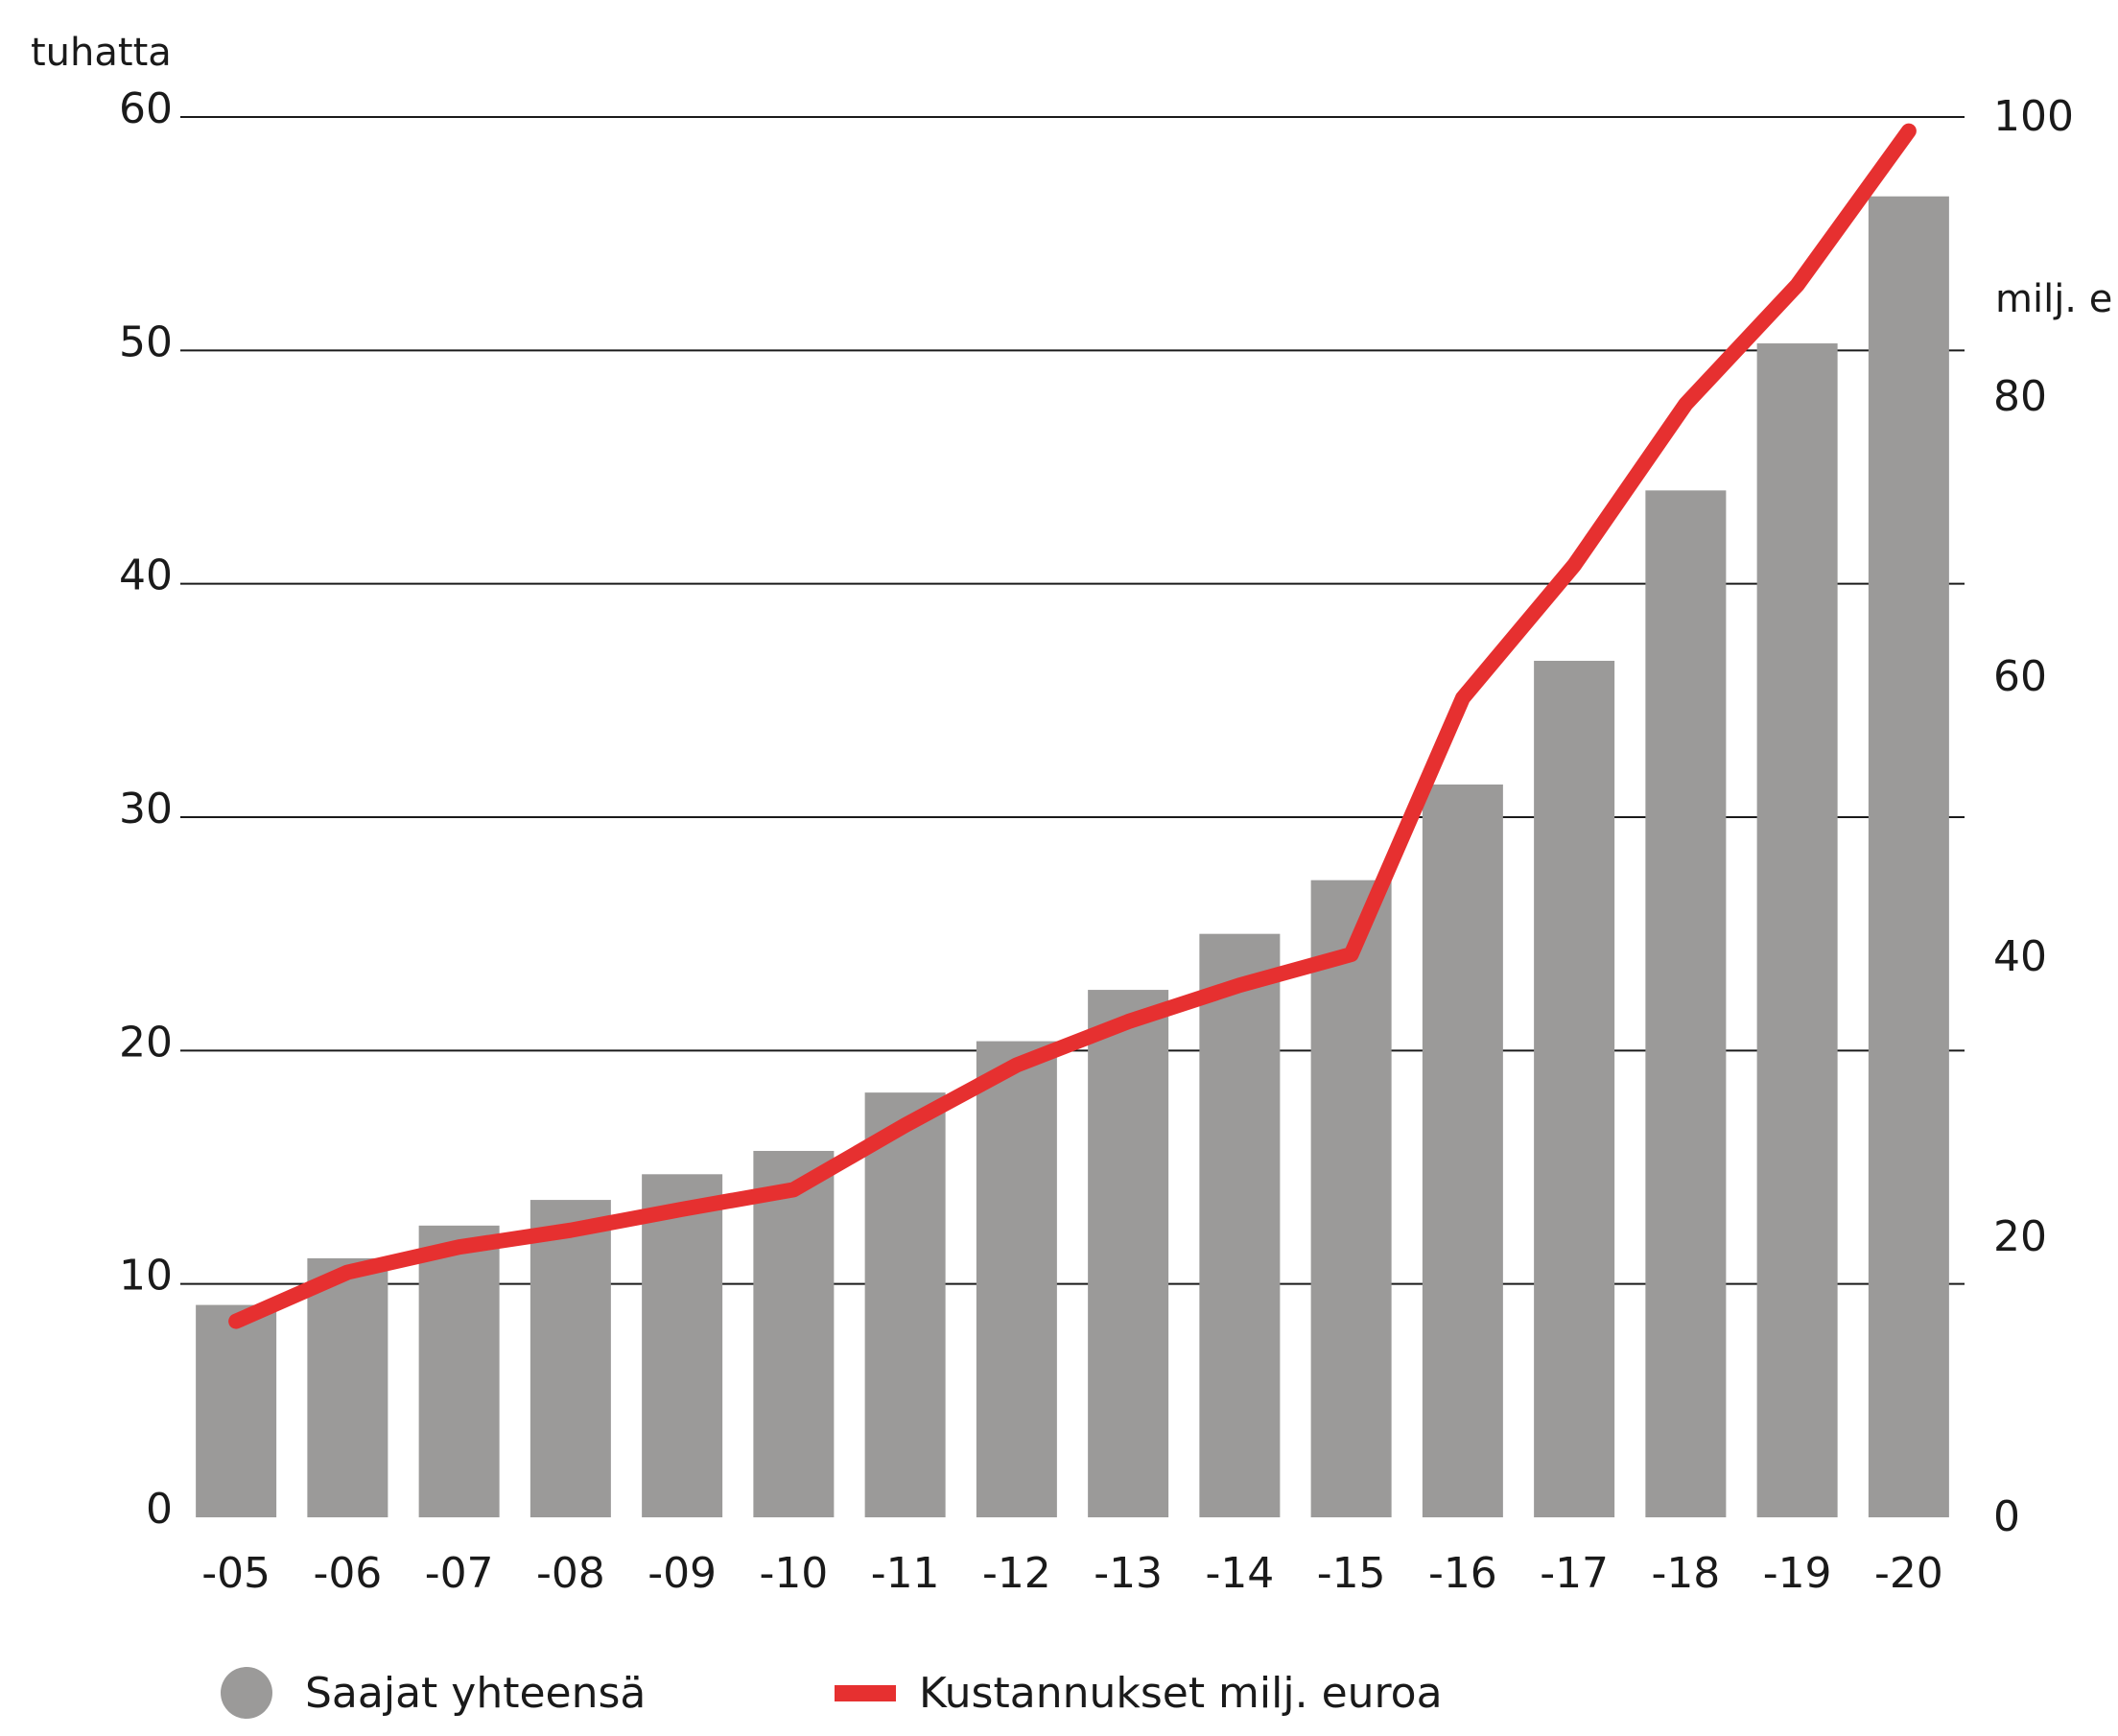 The width and height of the screenshot is (2118, 1736). Describe the element at coordinates (2020, 396) in the screenshot. I see `right-tick-label: 80` at that location.